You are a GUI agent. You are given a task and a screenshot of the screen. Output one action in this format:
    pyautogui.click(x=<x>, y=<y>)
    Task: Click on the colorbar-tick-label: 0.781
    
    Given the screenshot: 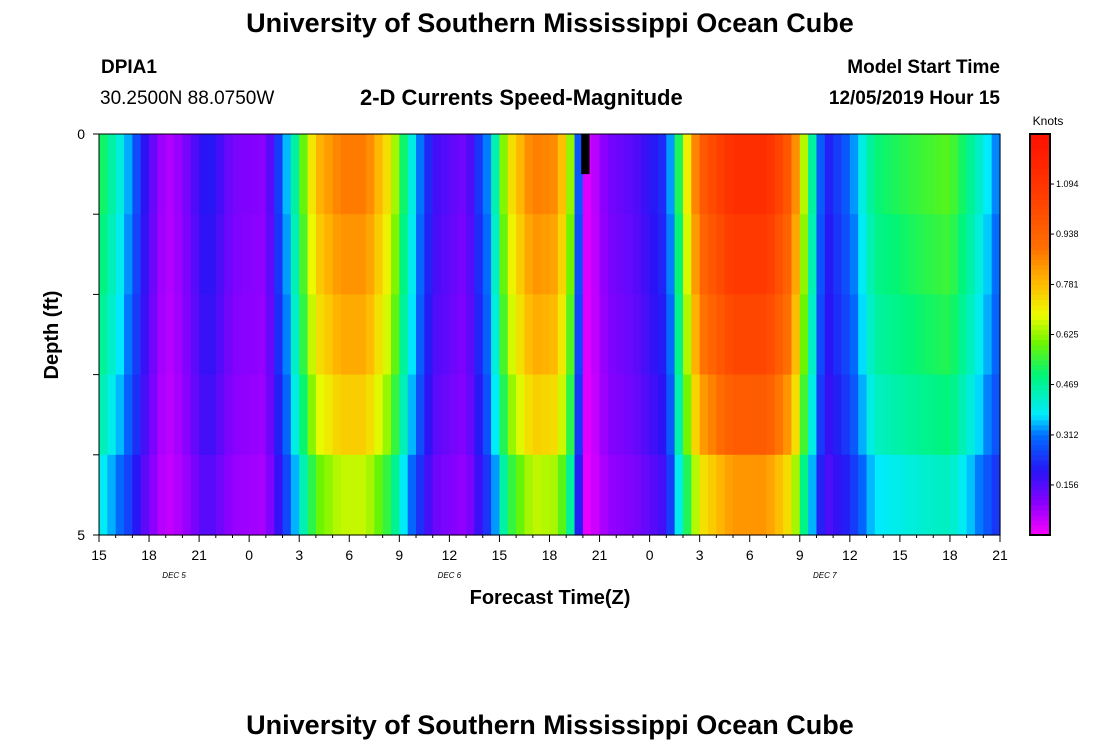 What is the action you would take?
    pyautogui.click(x=1067, y=284)
    